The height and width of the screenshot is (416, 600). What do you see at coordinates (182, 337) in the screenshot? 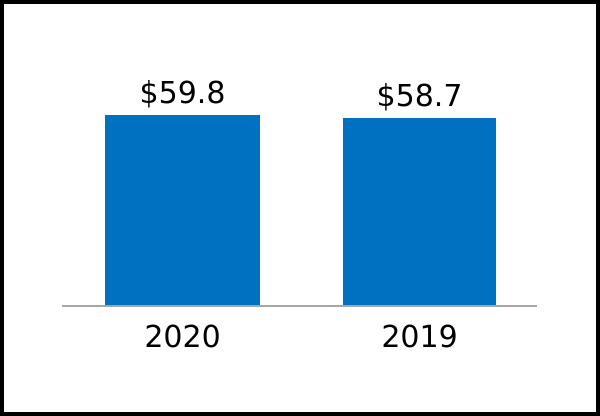
I see `category-label-2020: 2020` at bounding box center [182, 337].